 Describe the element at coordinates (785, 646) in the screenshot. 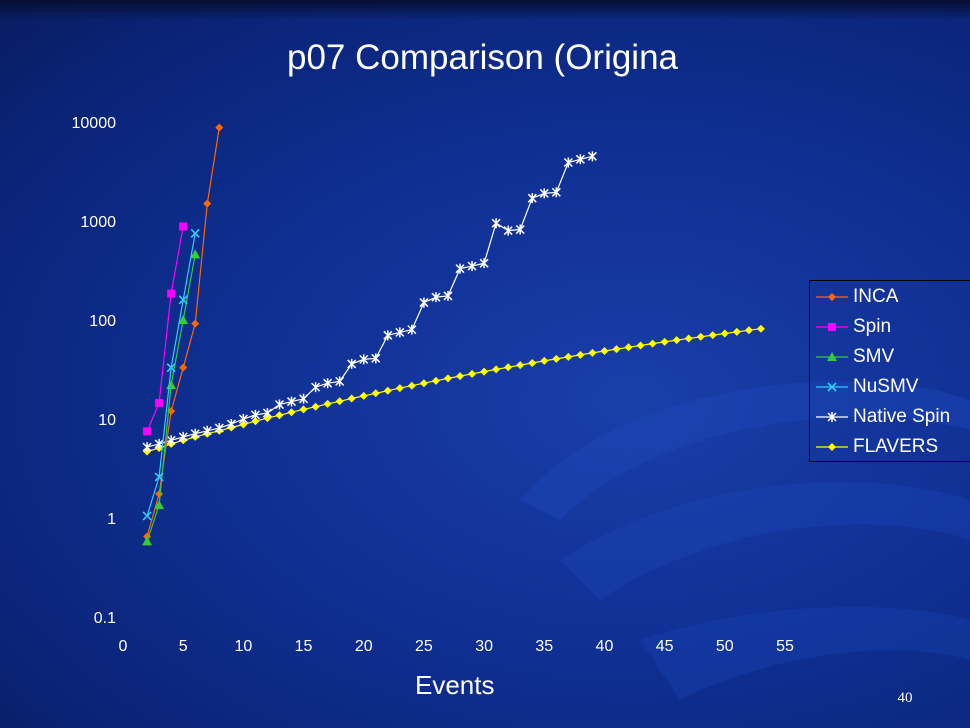

I see `x-tick-label: 55` at that location.